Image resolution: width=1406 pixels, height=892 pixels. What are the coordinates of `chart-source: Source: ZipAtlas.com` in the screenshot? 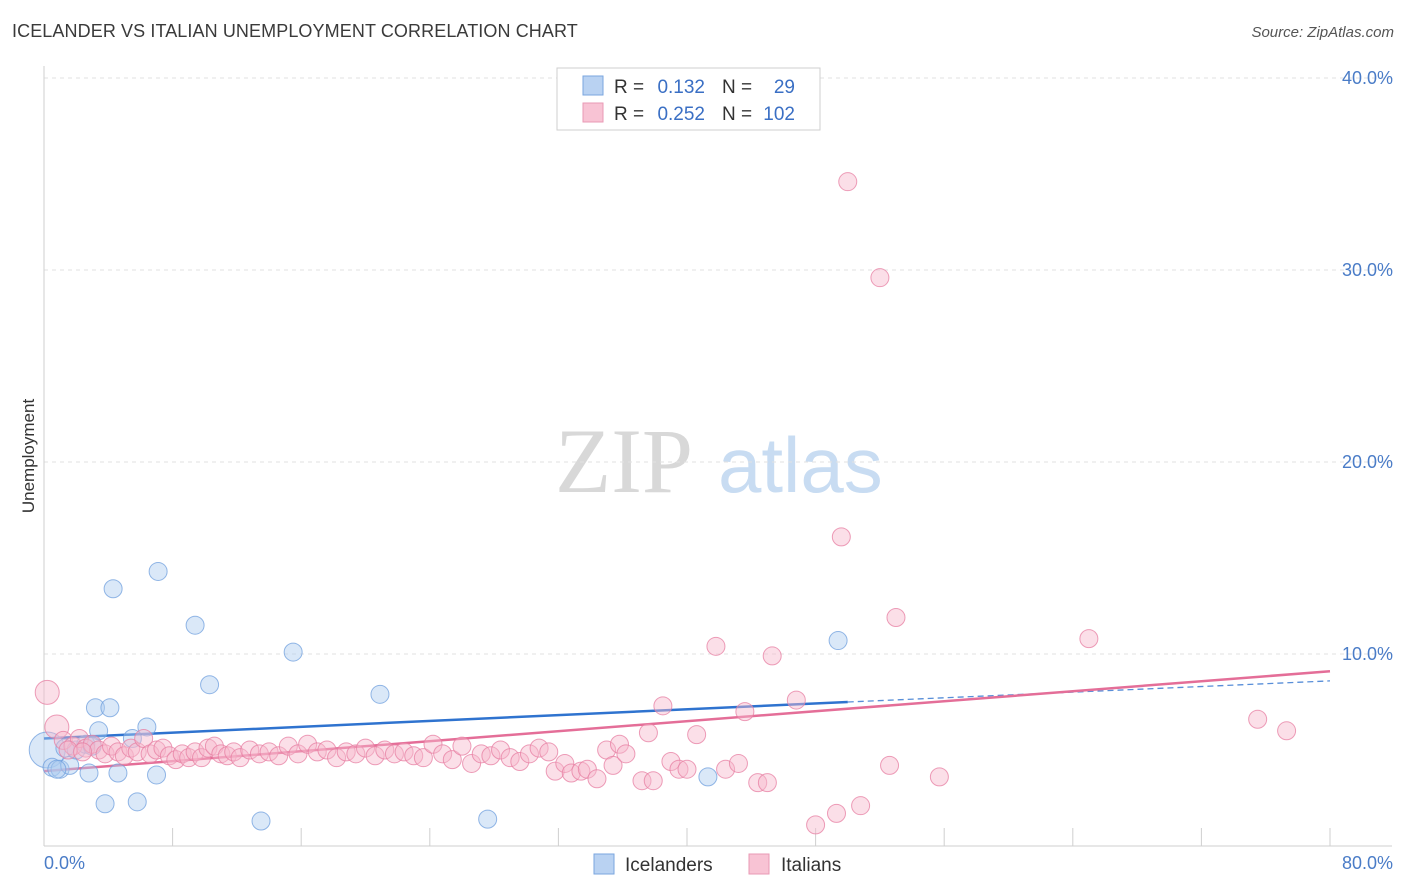 It's located at (1322, 32).